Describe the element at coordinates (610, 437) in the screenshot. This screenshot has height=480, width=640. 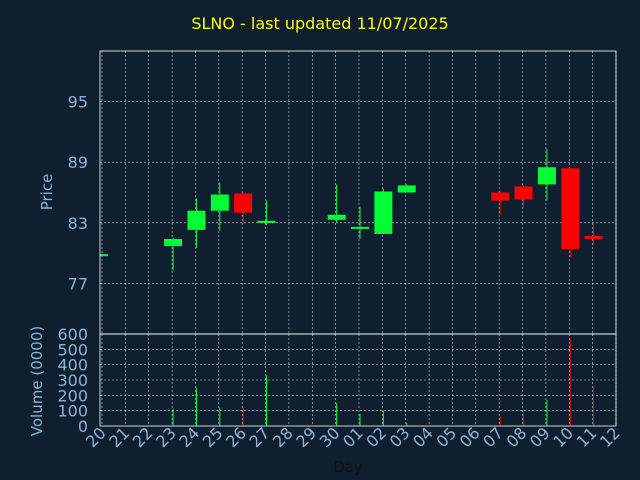
I see `x-tick-label: 12` at that location.